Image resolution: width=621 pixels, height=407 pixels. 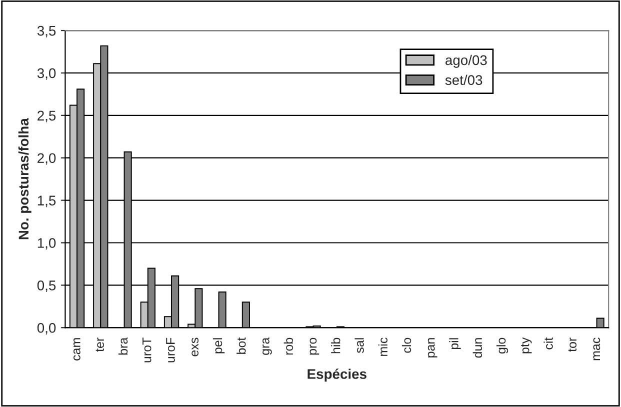 What do you see at coordinates (25, 179) in the screenshot?
I see `y-axis-title: No. posturas/folha` at bounding box center [25, 179].